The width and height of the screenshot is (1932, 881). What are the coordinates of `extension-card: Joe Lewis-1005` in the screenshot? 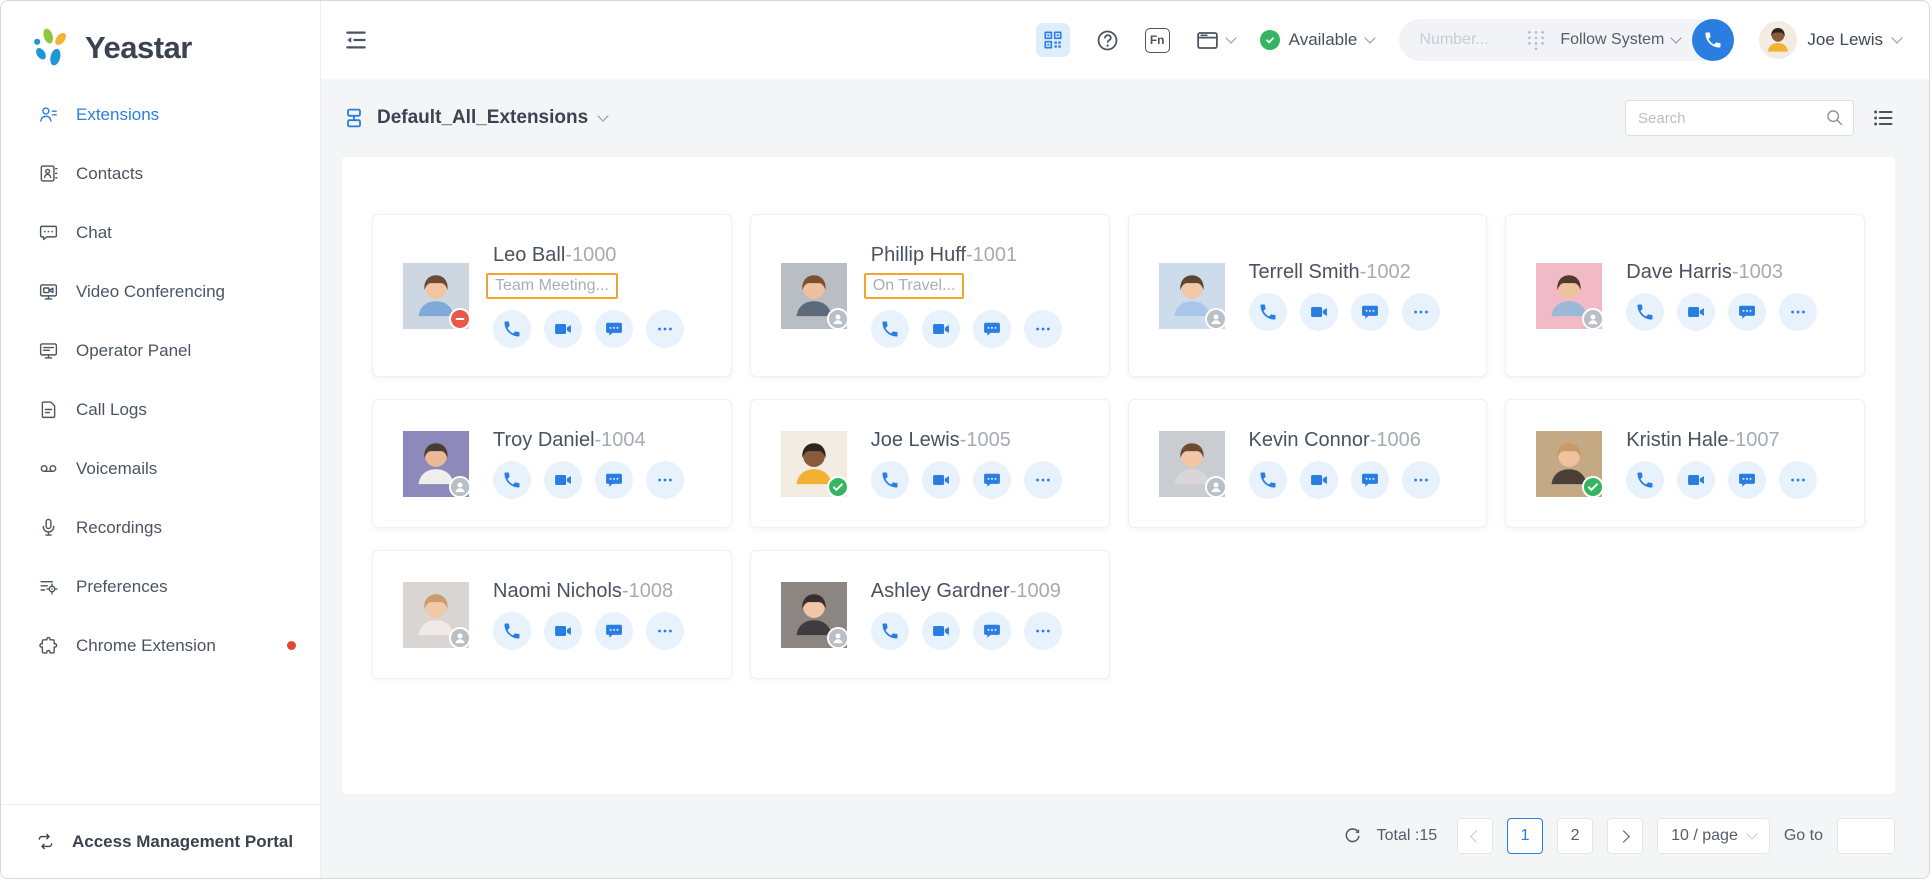 It's located at (929, 463).